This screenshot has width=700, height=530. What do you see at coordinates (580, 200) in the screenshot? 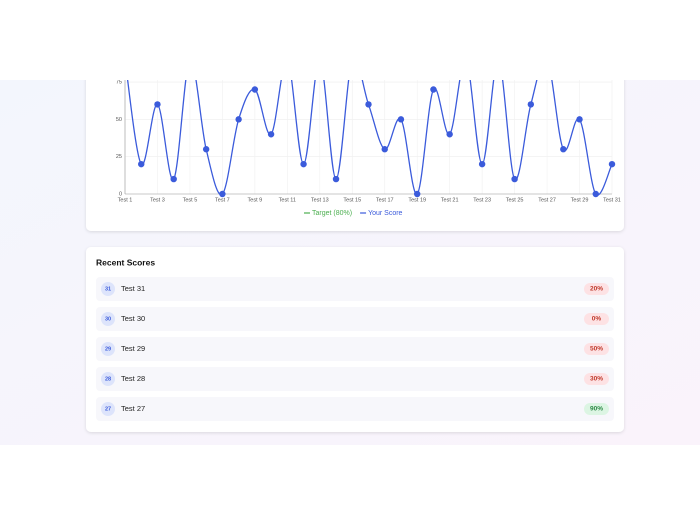
I see `x-tick-label: Test 29` at bounding box center [580, 200].